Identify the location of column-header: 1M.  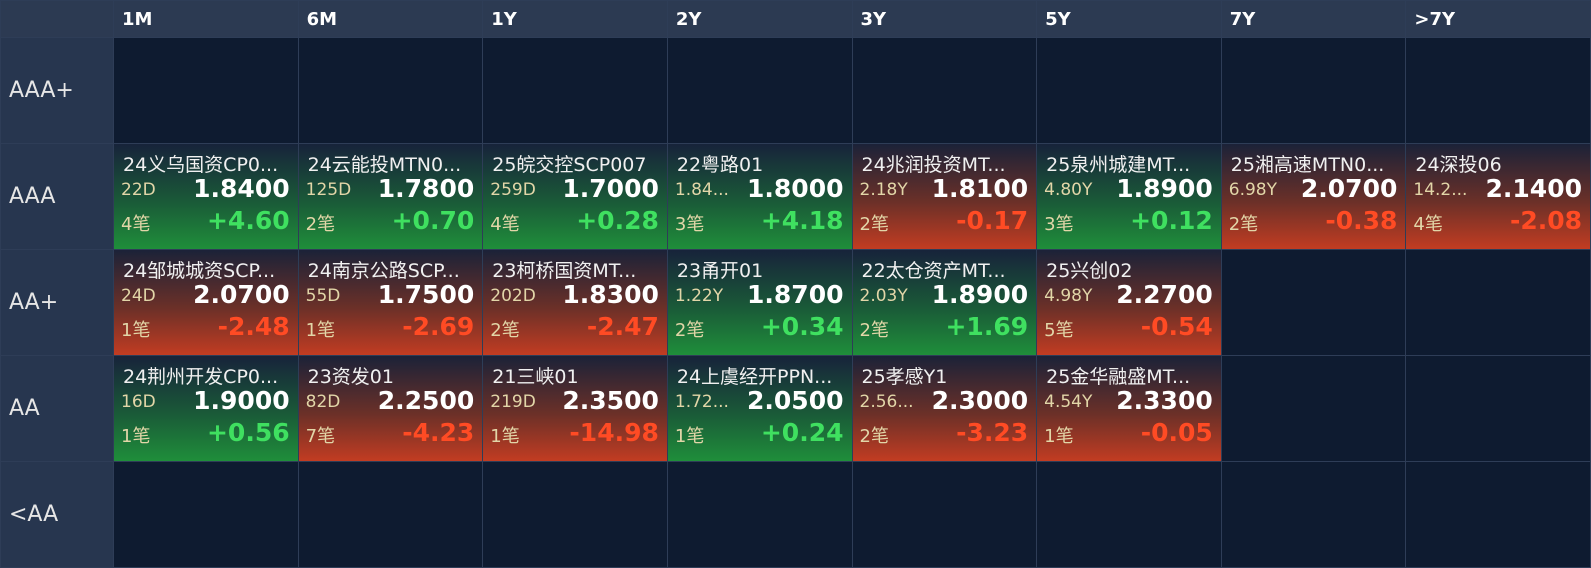
(206, 19).